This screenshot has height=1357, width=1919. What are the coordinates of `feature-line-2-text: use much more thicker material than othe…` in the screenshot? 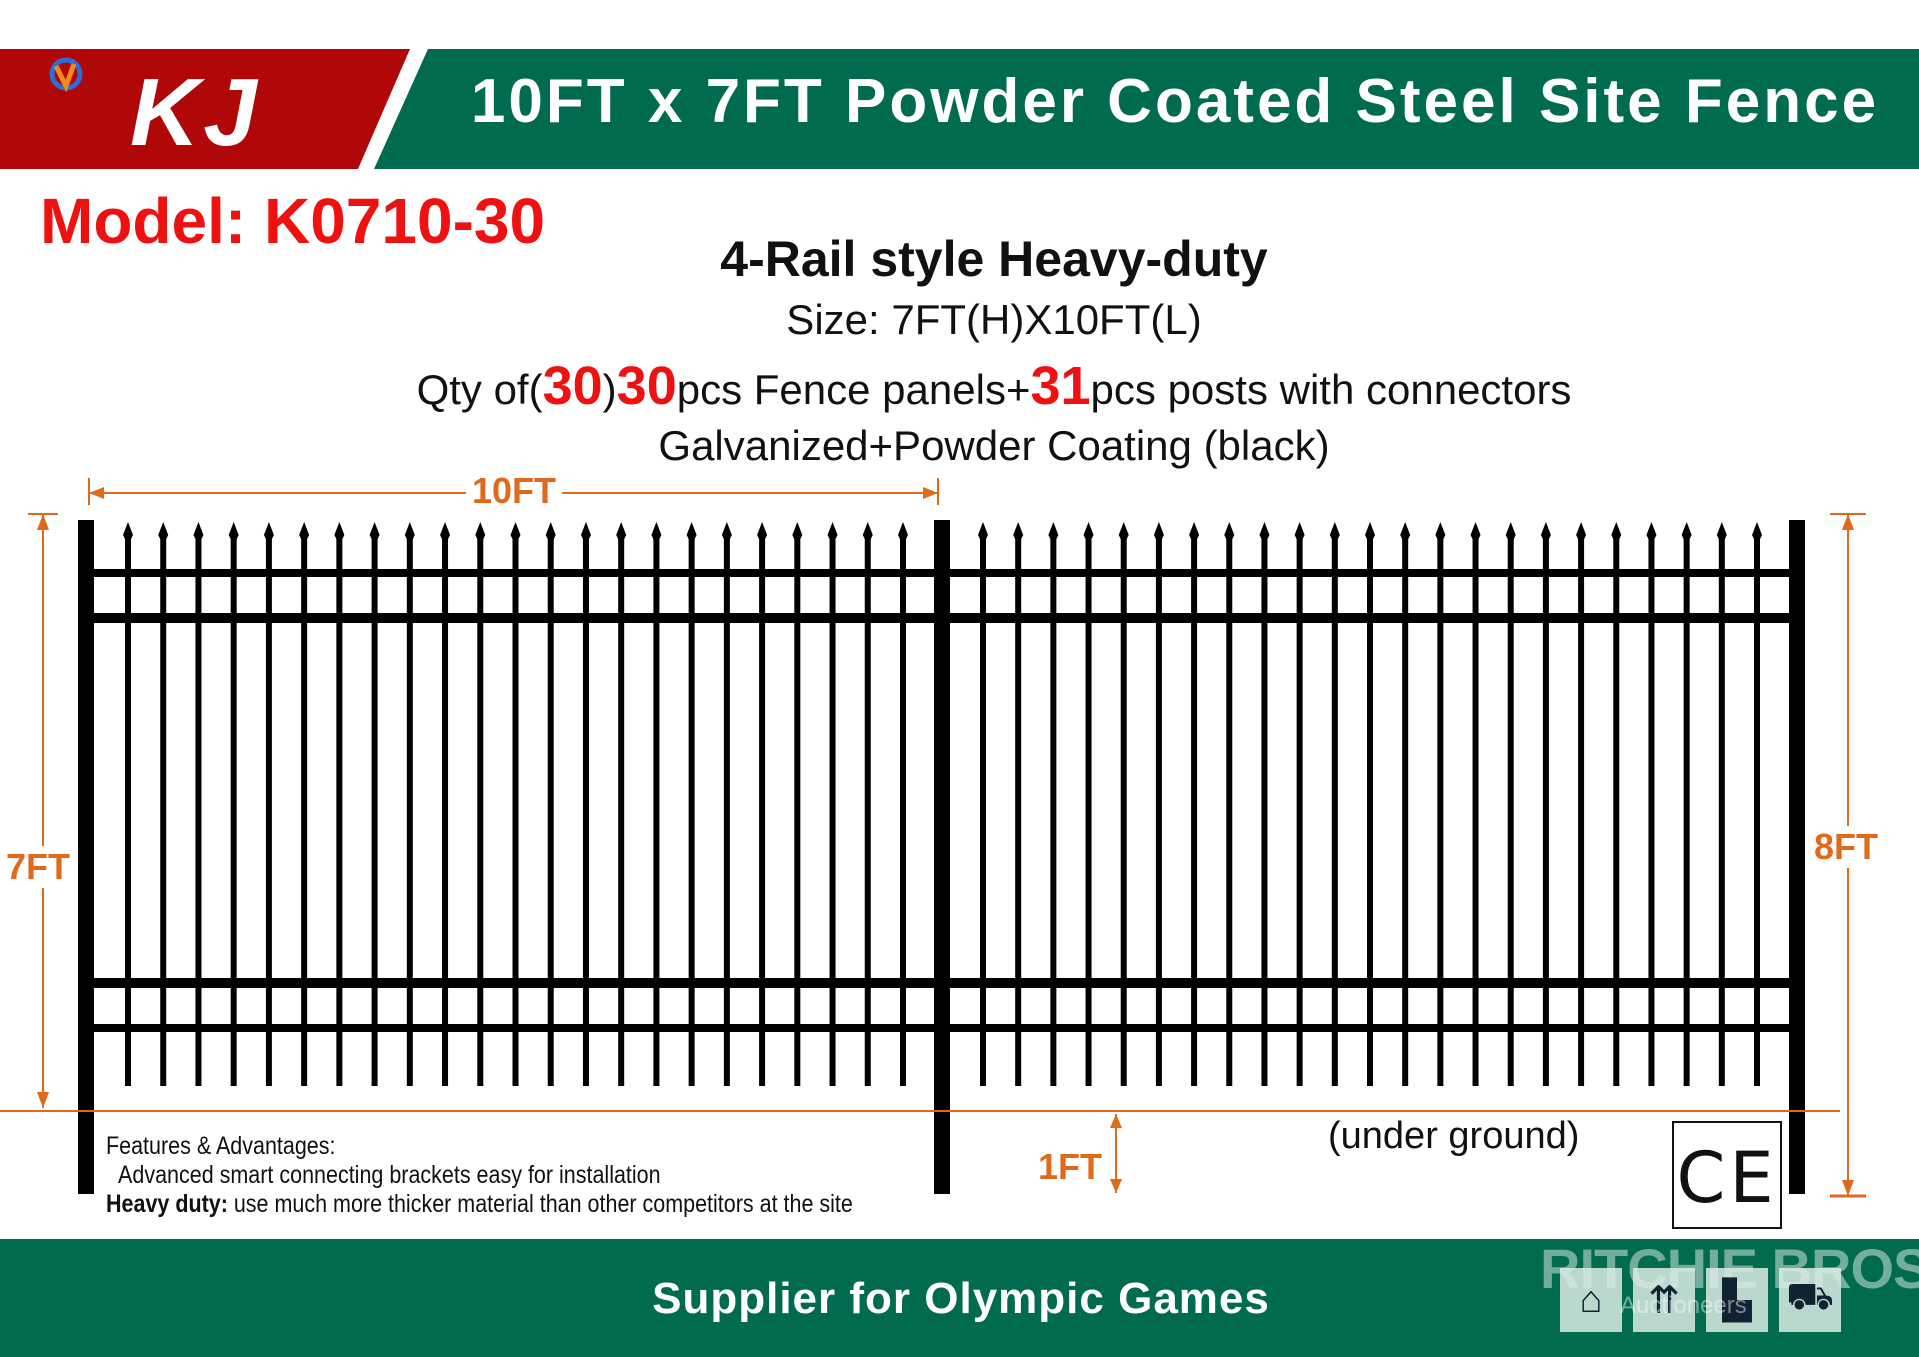 It's located at (540, 1204).